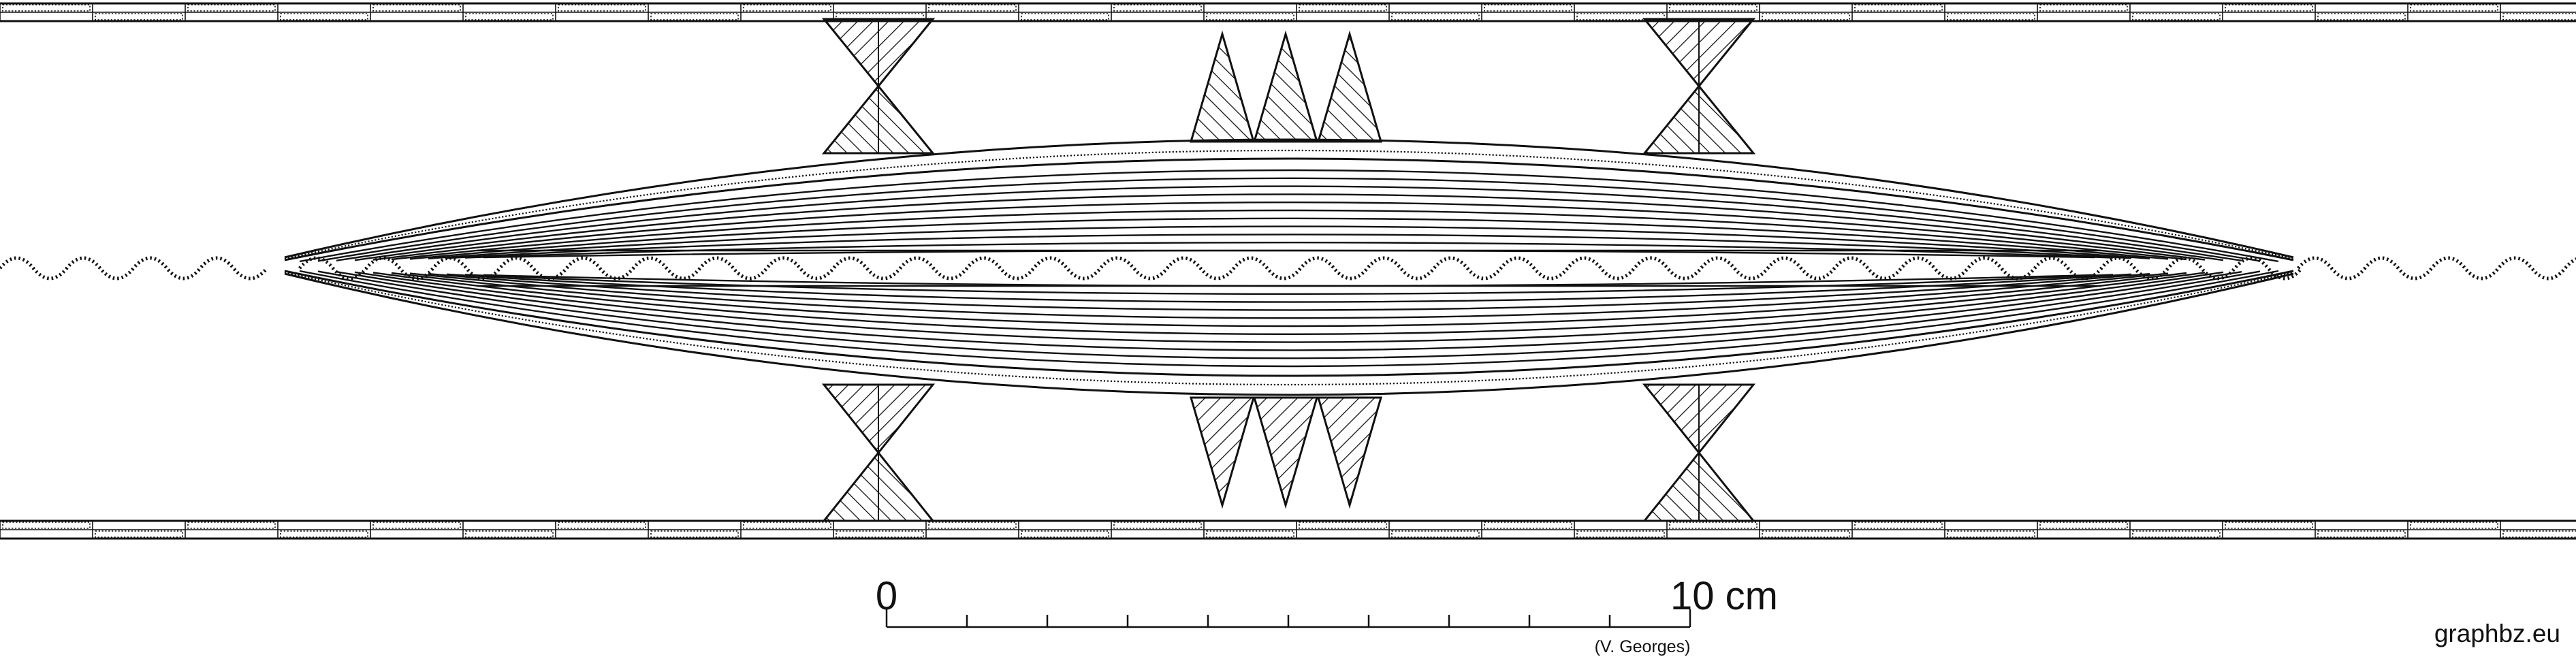 The image size is (2576, 657). I want to click on lens-stitch-bottom, so click(1289, 328).